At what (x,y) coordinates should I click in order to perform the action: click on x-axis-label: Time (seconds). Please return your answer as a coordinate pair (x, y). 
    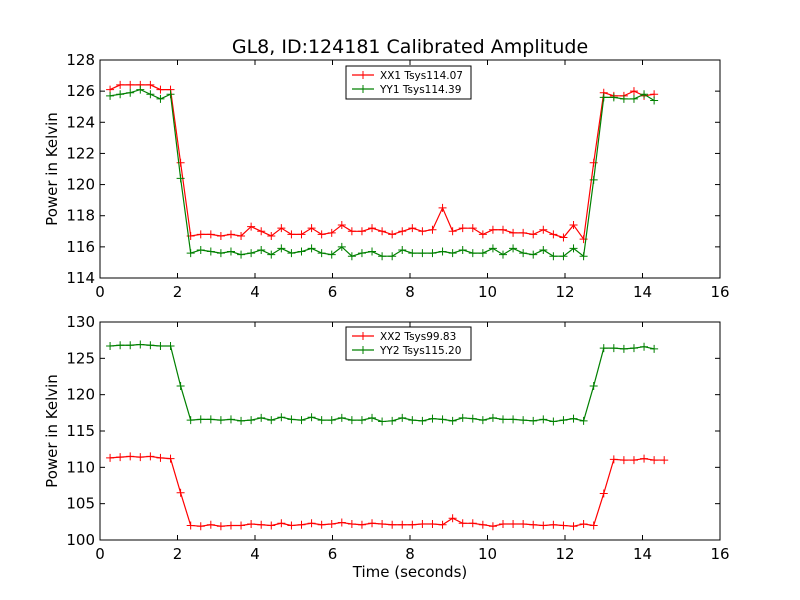
    Looking at the image, I should click on (410, 572).